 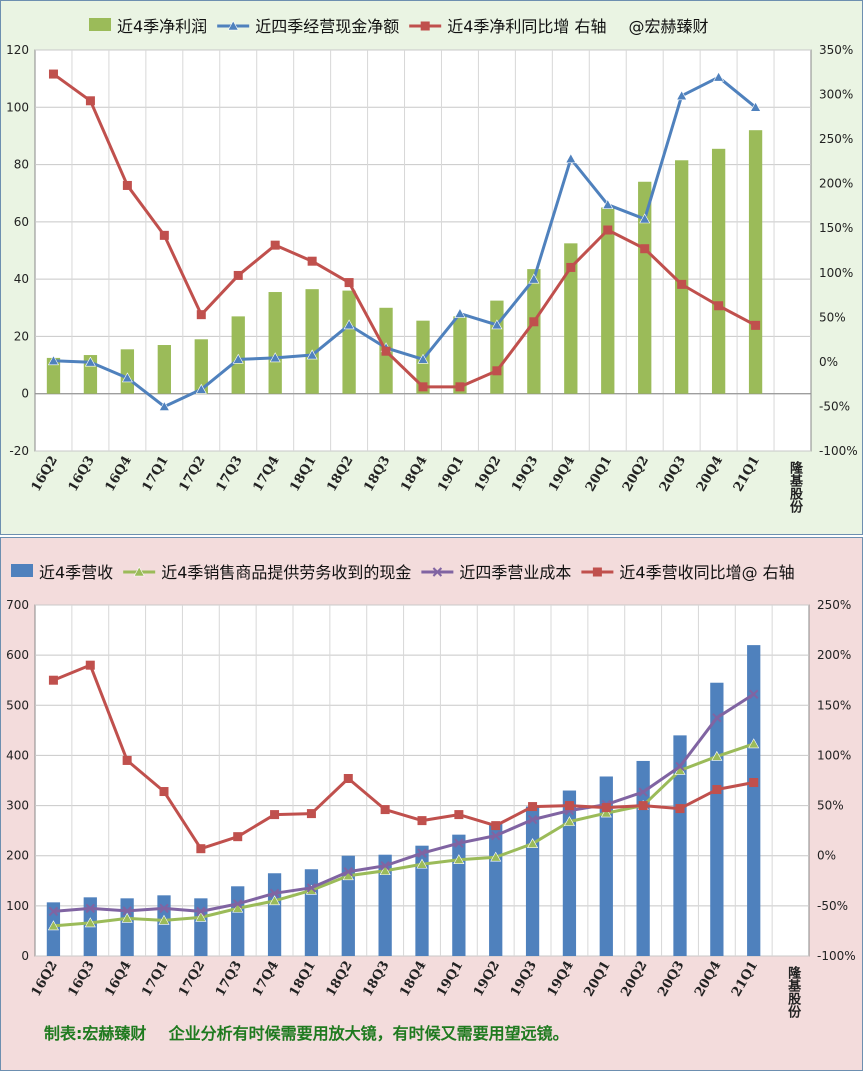 I want to click on top-ytick-right: -50%, so click(x=834, y=406).